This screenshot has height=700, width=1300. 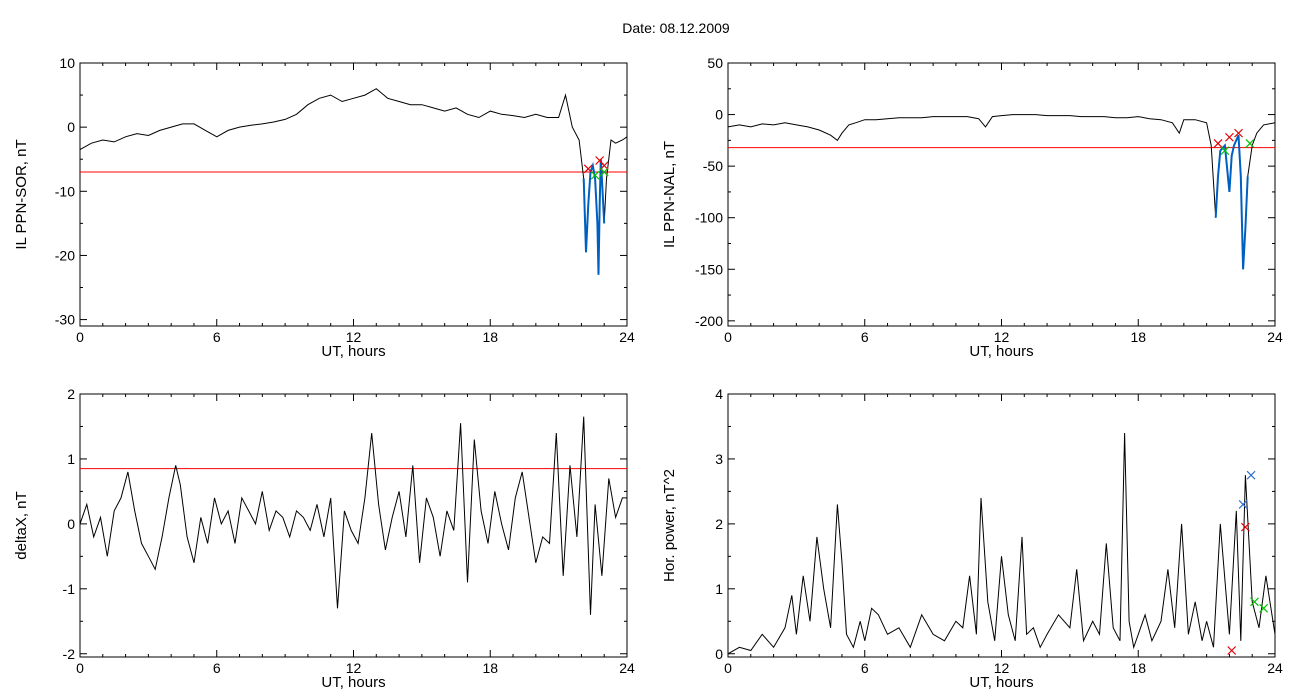 What do you see at coordinates (1231, 202) in the screenshot?
I see `highlight-segment` at bounding box center [1231, 202].